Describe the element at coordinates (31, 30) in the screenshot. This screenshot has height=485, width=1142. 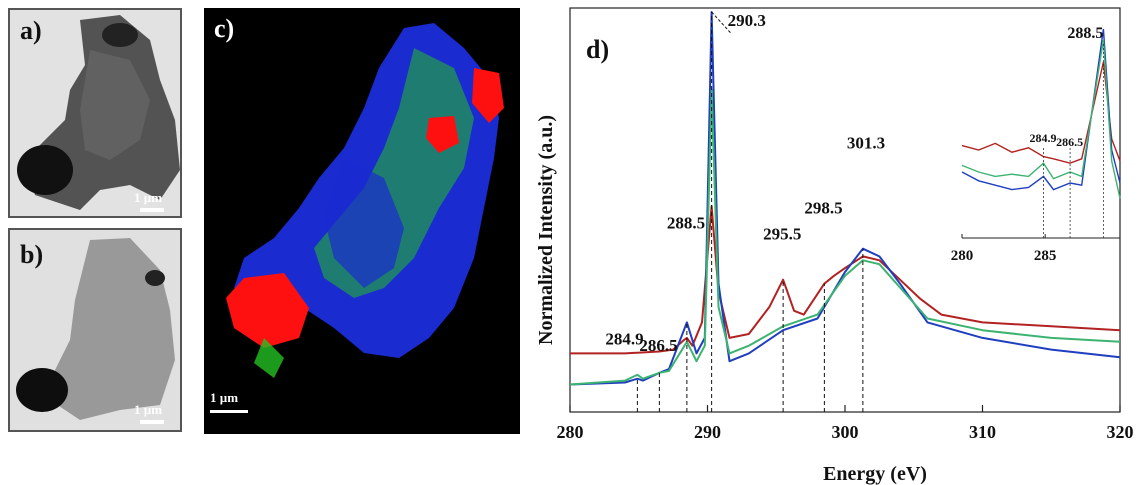
I see `panel-label-a: a)` at that location.